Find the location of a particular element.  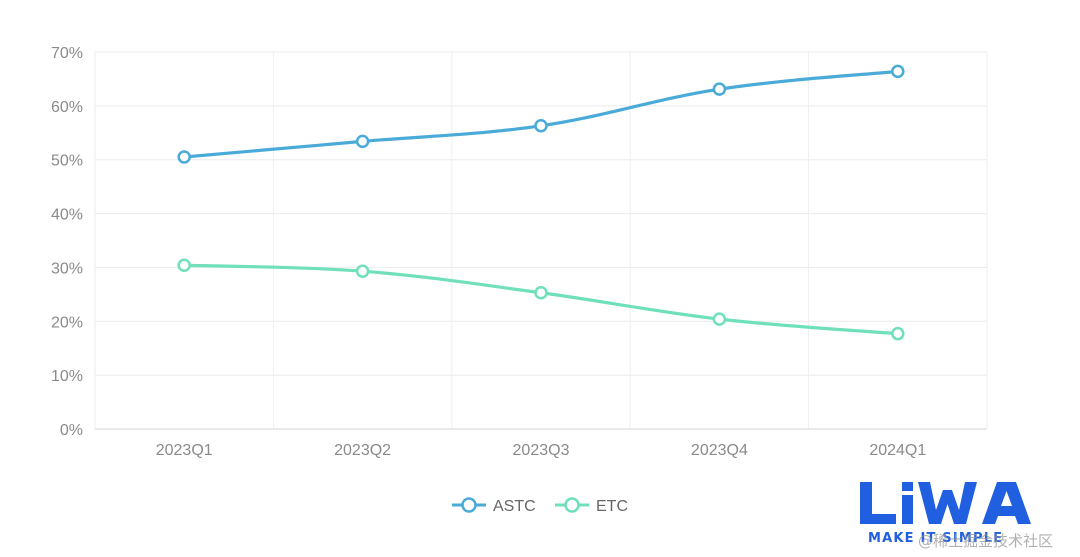

watermark-text: @稀土掘金技术社区 is located at coordinates (986, 541).